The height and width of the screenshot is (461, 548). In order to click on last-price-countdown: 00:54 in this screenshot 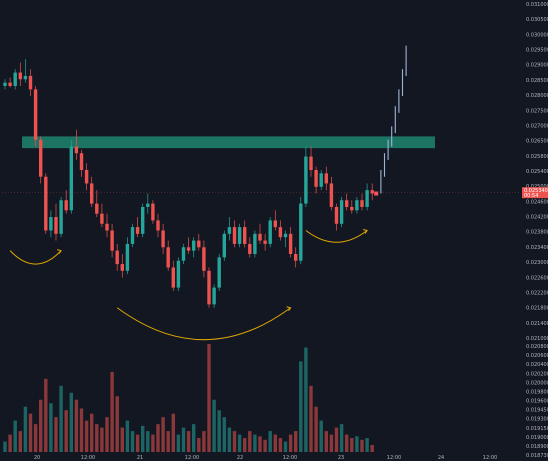, I will do `click(531, 196)`.